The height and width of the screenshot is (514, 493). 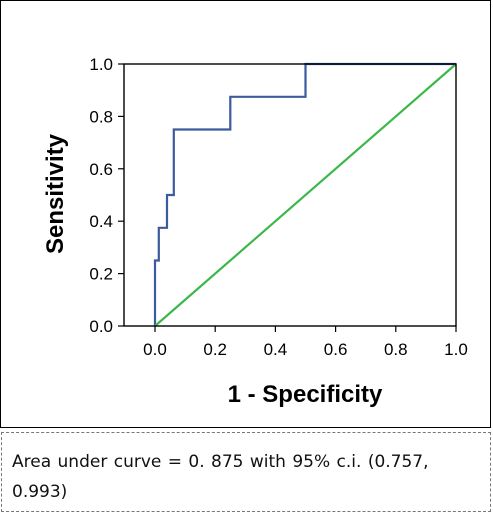 What do you see at coordinates (101, 274) in the screenshot?
I see `y-tick-label: 0.2` at bounding box center [101, 274].